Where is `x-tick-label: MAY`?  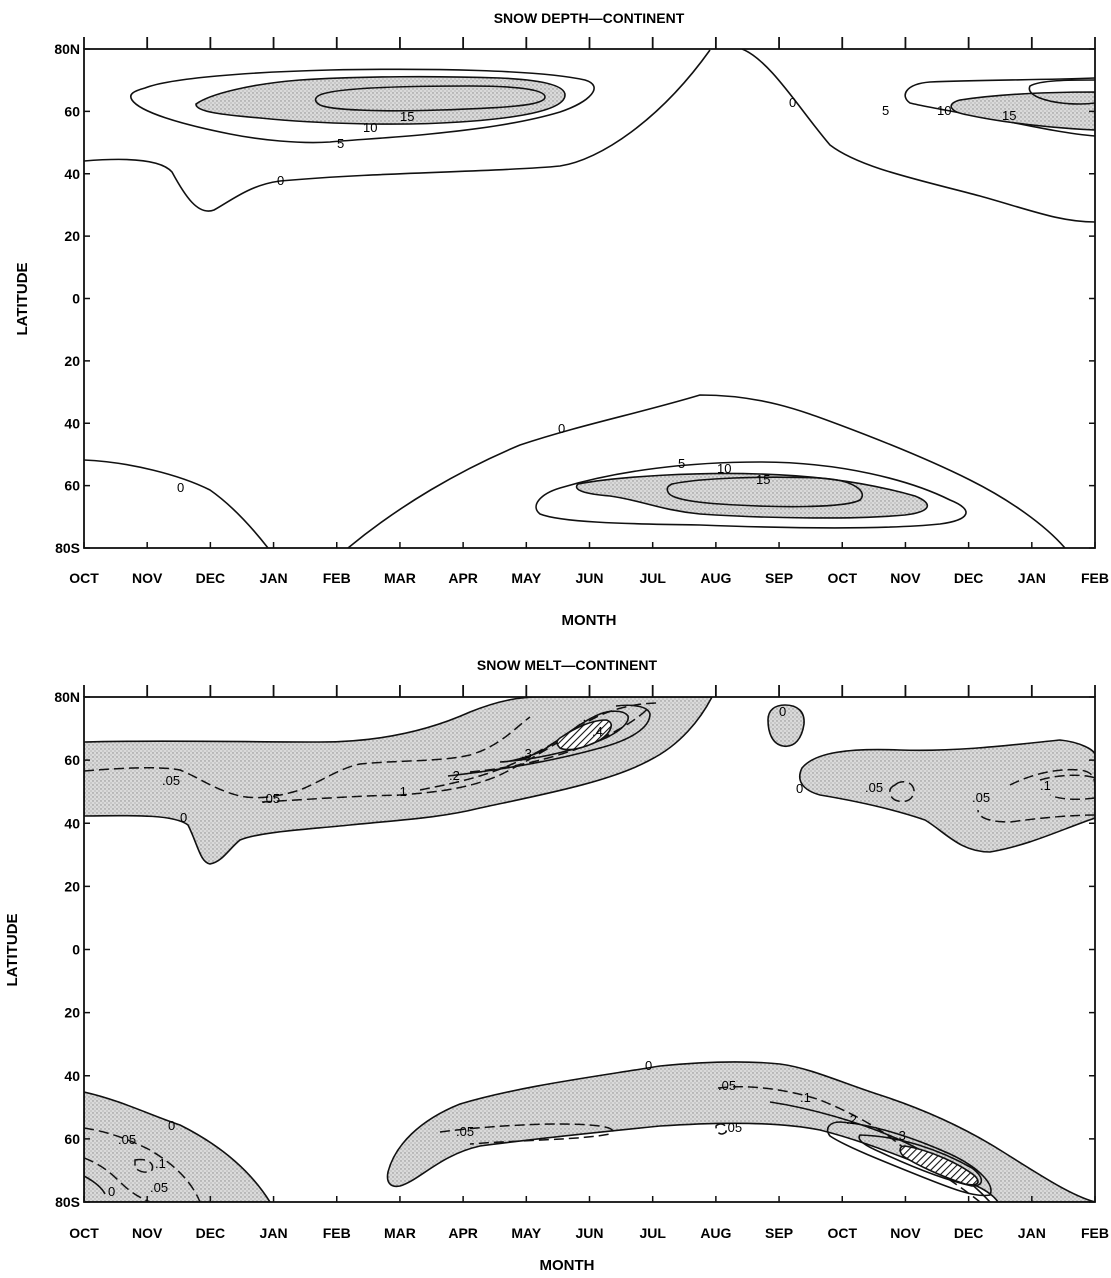 x-tick-label: MAY is located at coordinates (526, 1233).